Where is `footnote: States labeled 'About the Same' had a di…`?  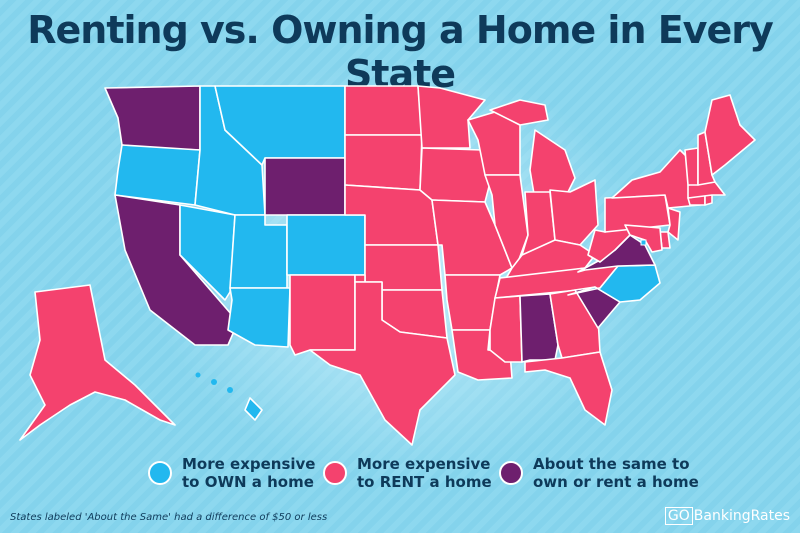
footnote: States labeled 'About the Same' had a di… is located at coordinates (169, 517).